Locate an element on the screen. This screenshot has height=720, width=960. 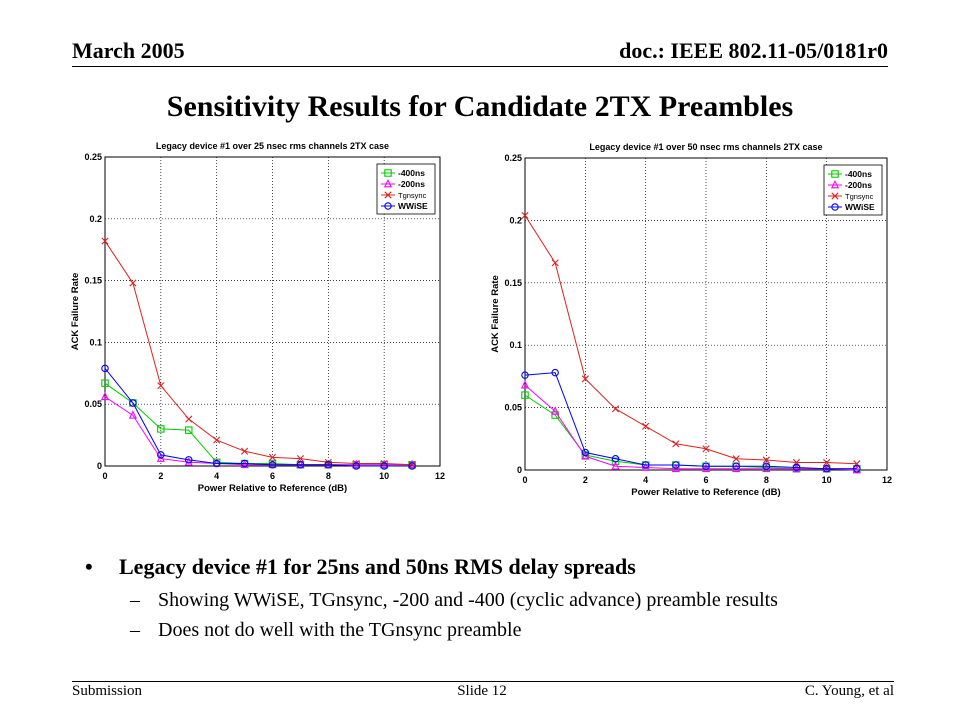
legend-label: WWiSE is located at coordinates (413, 206).